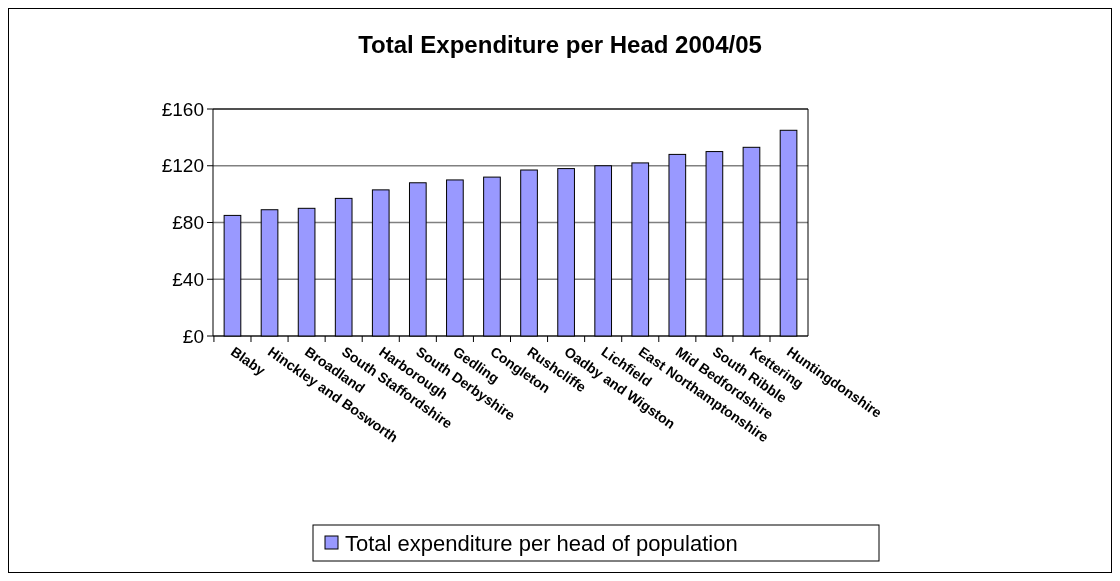  What do you see at coordinates (188, 223) in the screenshot?
I see `y-tick-label: £80` at bounding box center [188, 223].